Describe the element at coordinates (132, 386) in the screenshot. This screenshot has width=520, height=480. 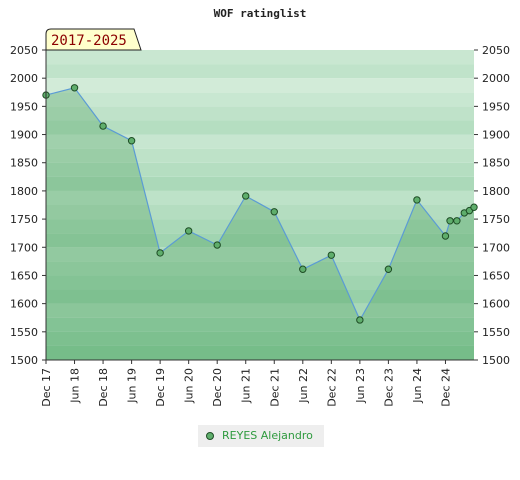
I see `x-tick-label: Jun 19` at that location.